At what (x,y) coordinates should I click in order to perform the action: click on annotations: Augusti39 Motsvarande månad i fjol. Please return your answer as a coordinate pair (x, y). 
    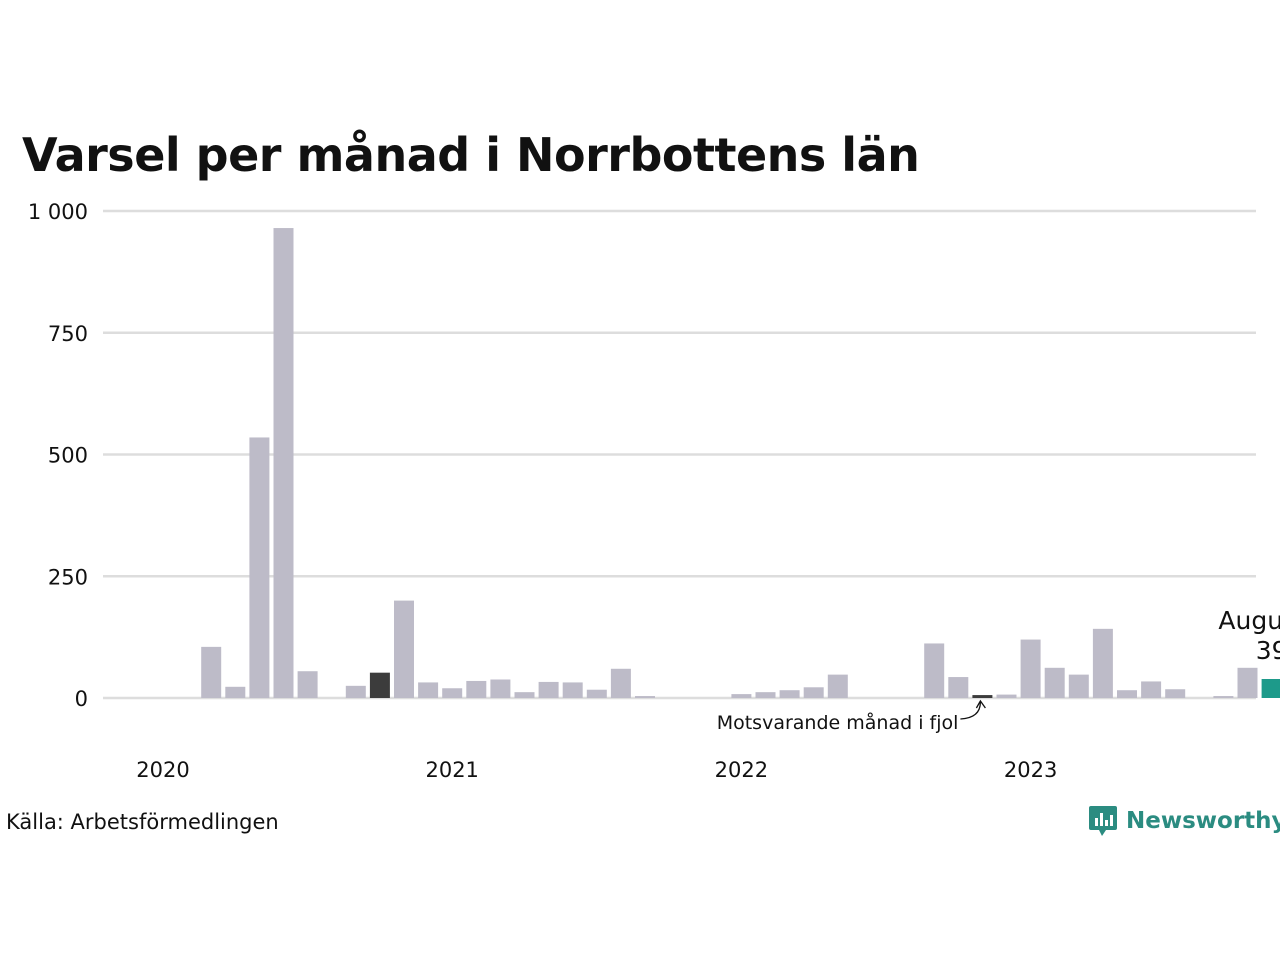
    Looking at the image, I should click on (998, 670).